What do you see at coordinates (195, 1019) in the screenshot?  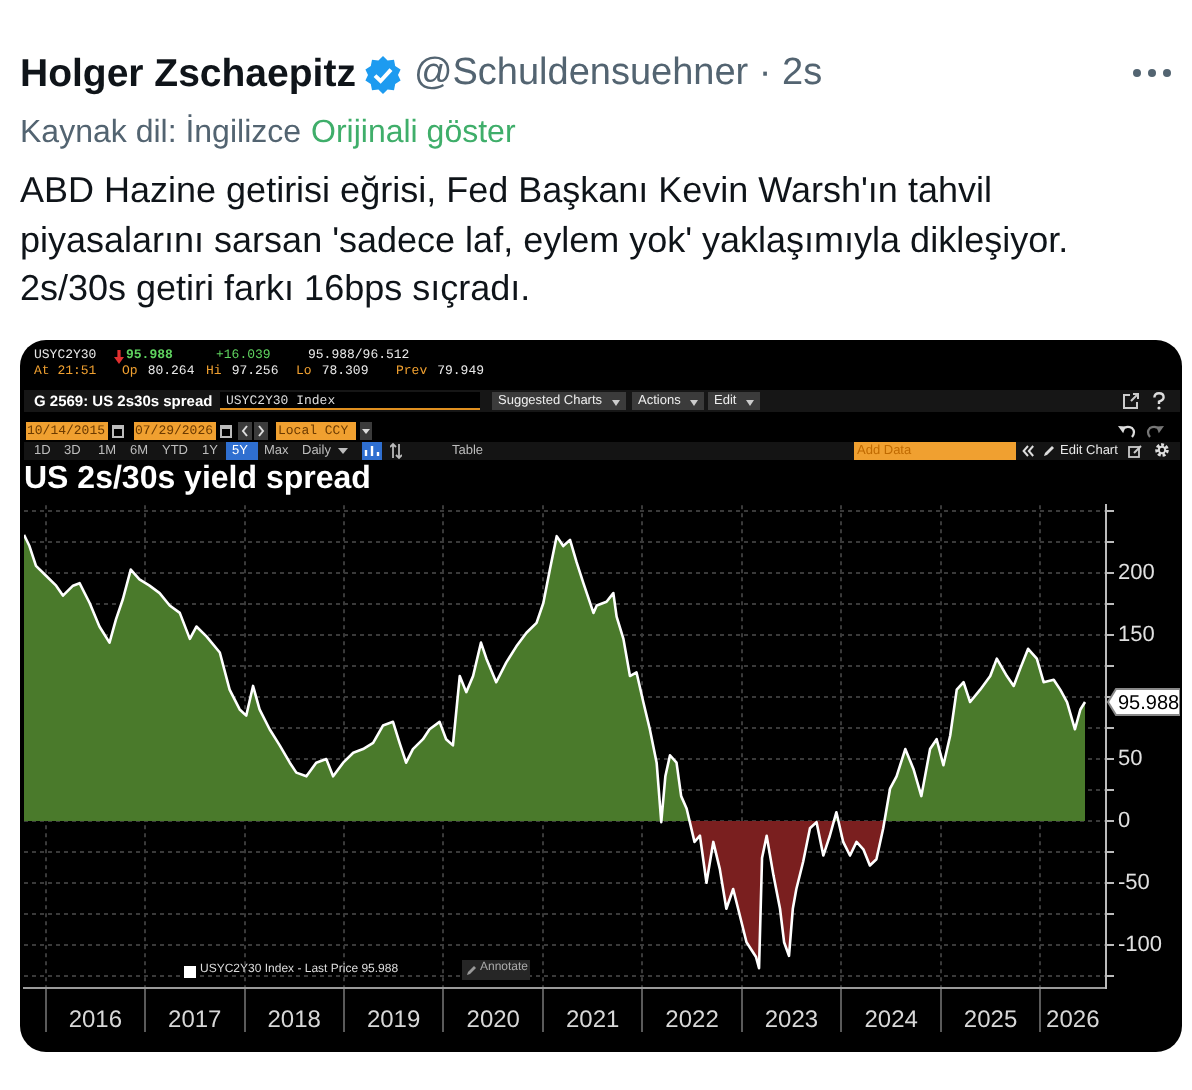 I see `x-tick-label: 2017` at bounding box center [195, 1019].